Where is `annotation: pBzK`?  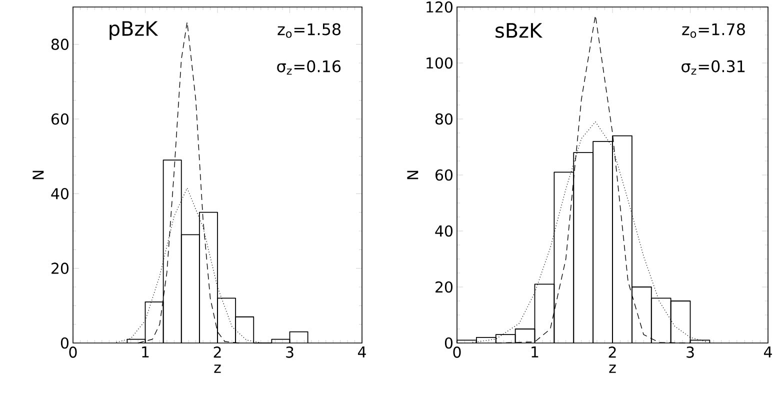 annotation: pBzK is located at coordinates (134, 30).